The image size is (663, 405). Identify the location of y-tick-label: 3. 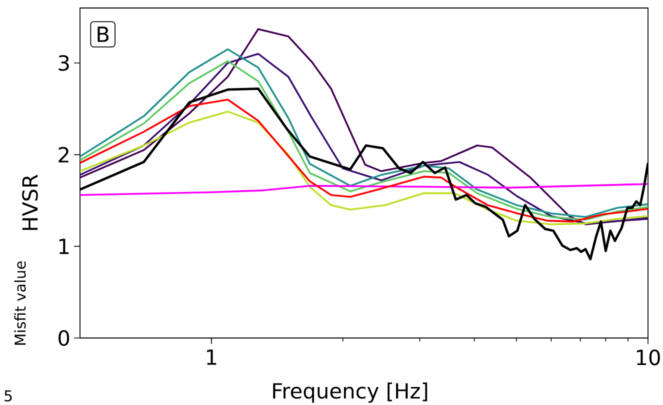
(63, 63).